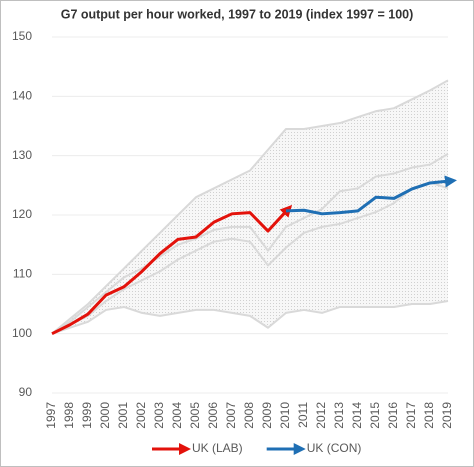 This screenshot has width=474, height=467. Describe the element at coordinates (22, 214) in the screenshot. I see `y-tick-label: 120` at that location.